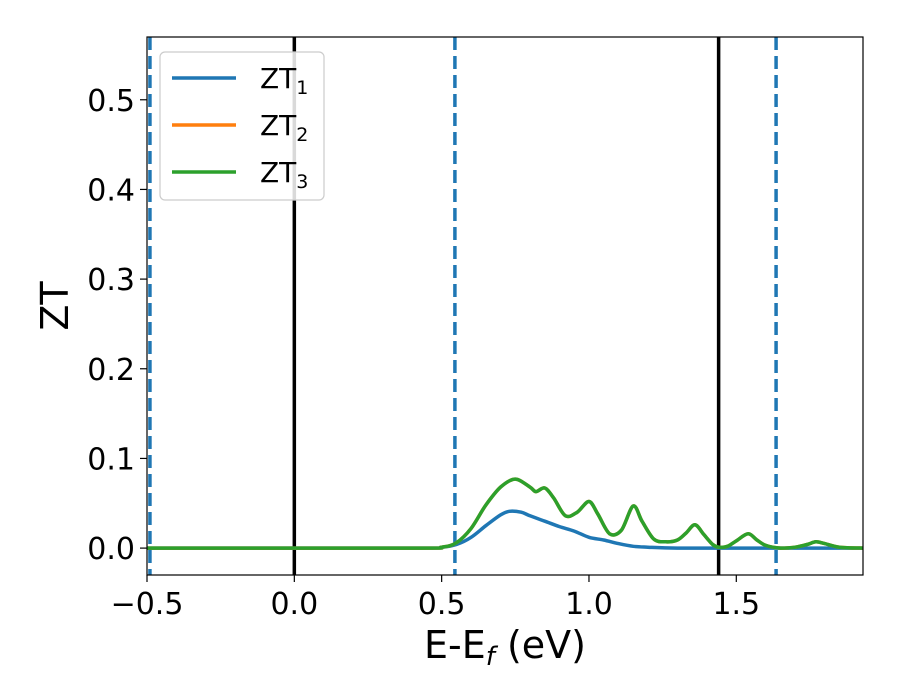 The width and height of the screenshot is (900, 700). I want to click on series-line-zt3, so click(505, 513).